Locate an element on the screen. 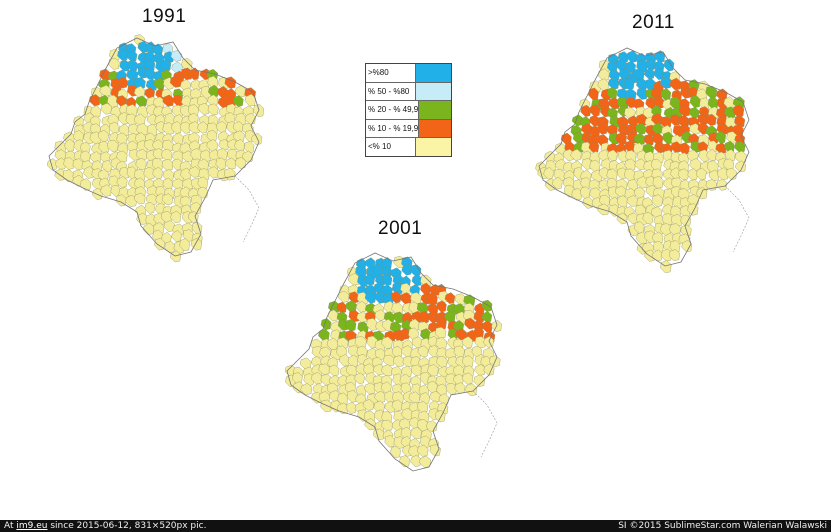  legend-label: % 10 - % 19,9 is located at coordinates (393, 128).